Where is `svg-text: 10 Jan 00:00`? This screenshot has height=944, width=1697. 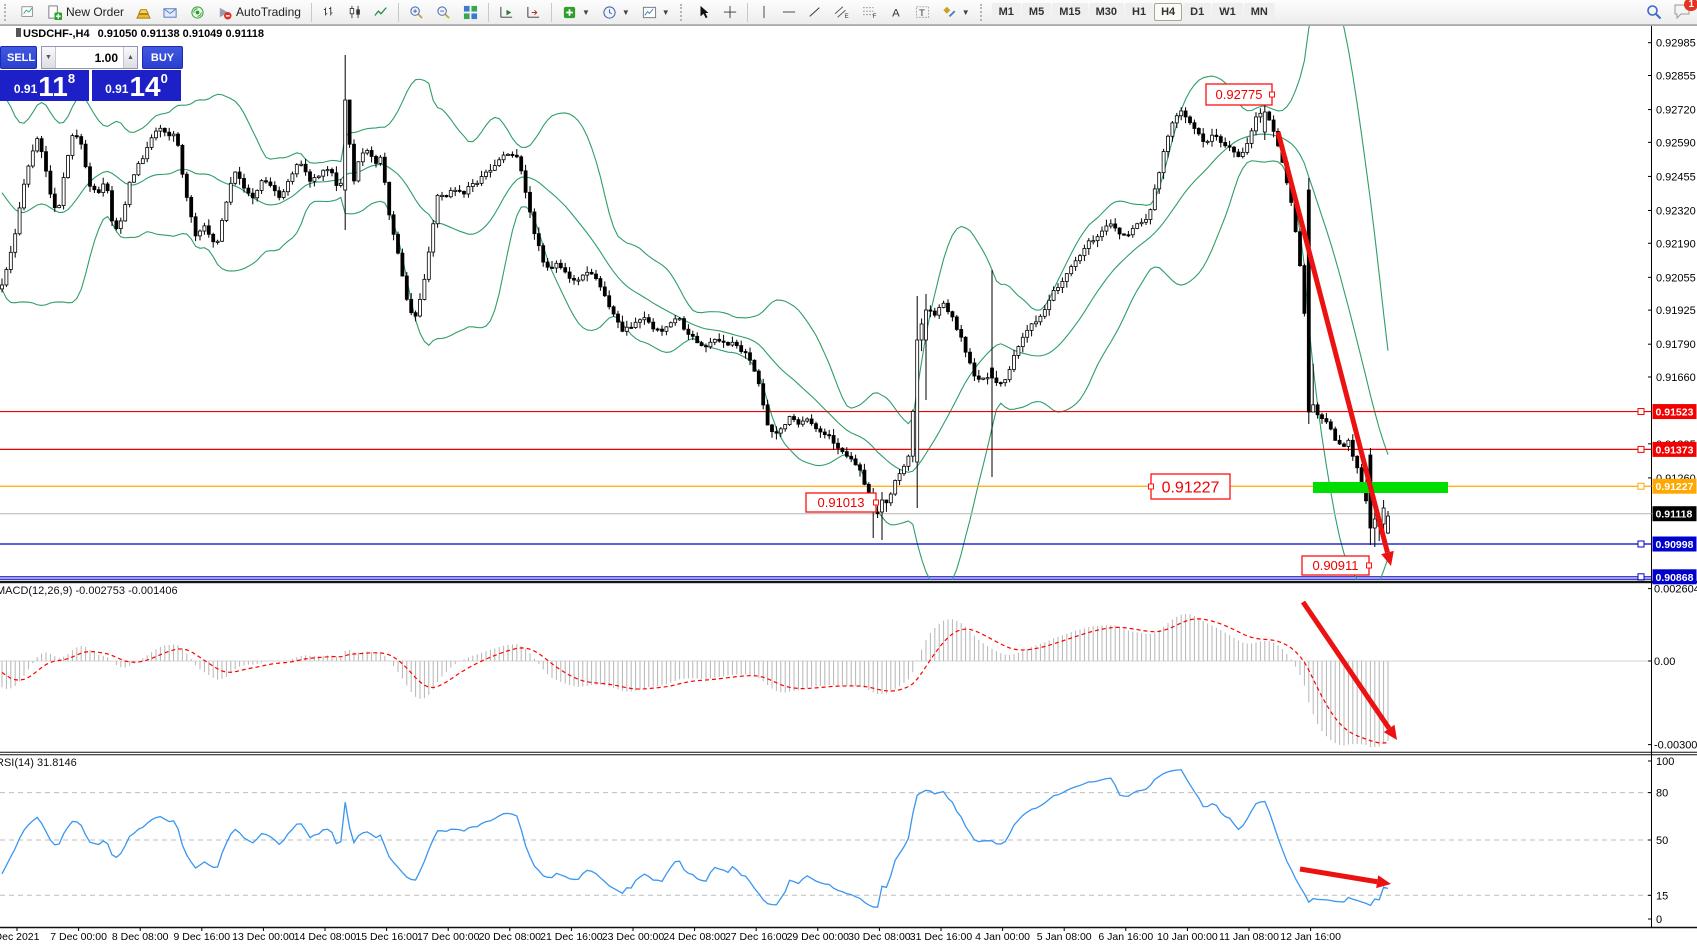
svg-text: 10 Jan 00:00 is located at coordinates (1187, 937).